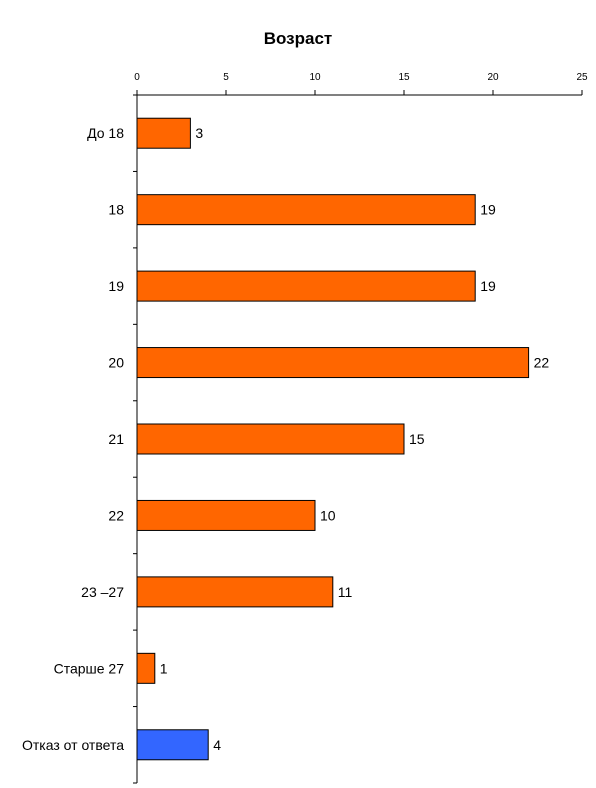 The image size is (596, 788). I want to click on x-tick-label: 25, so click(582, 77).